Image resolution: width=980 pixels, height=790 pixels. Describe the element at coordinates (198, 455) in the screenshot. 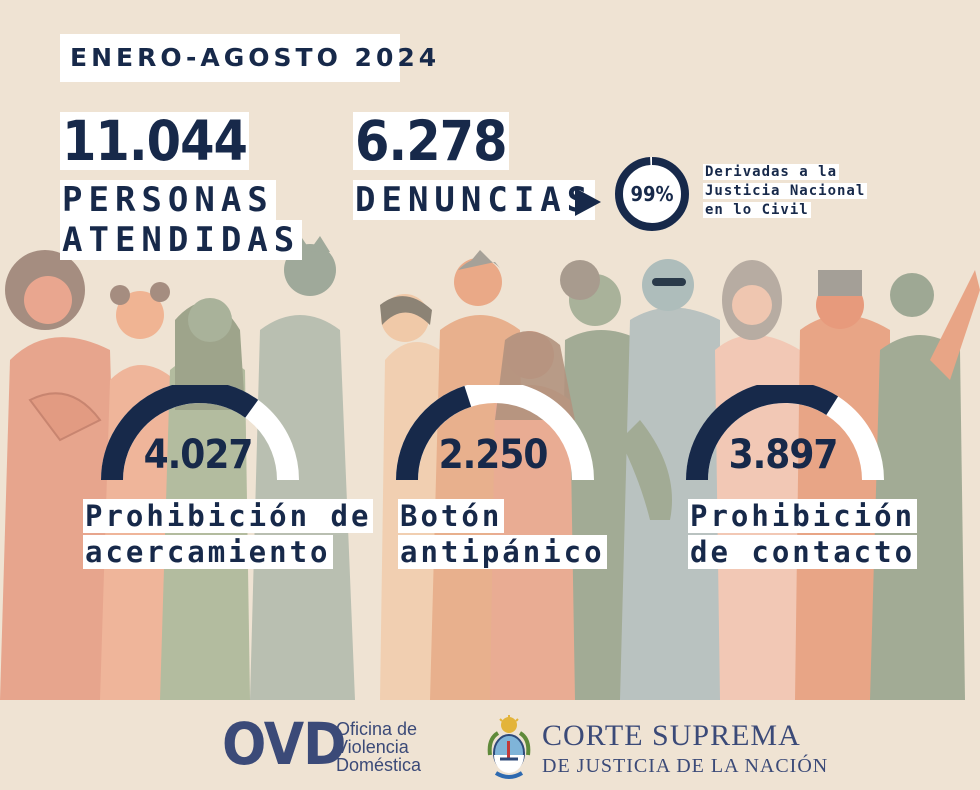

I see `measure-value-acercamiento: 4.027` at that location.